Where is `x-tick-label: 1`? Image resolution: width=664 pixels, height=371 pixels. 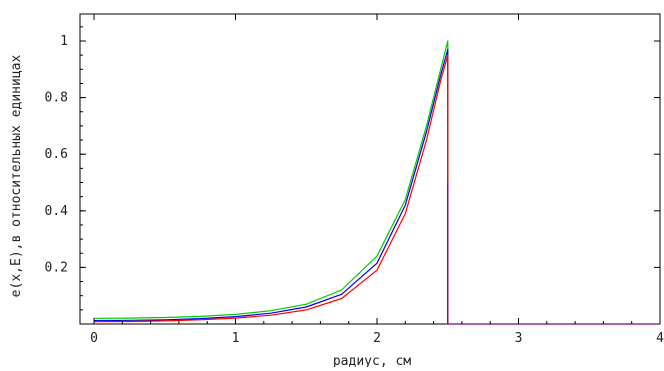 x-tick-label: 1 is located at coordinates (236, 338).